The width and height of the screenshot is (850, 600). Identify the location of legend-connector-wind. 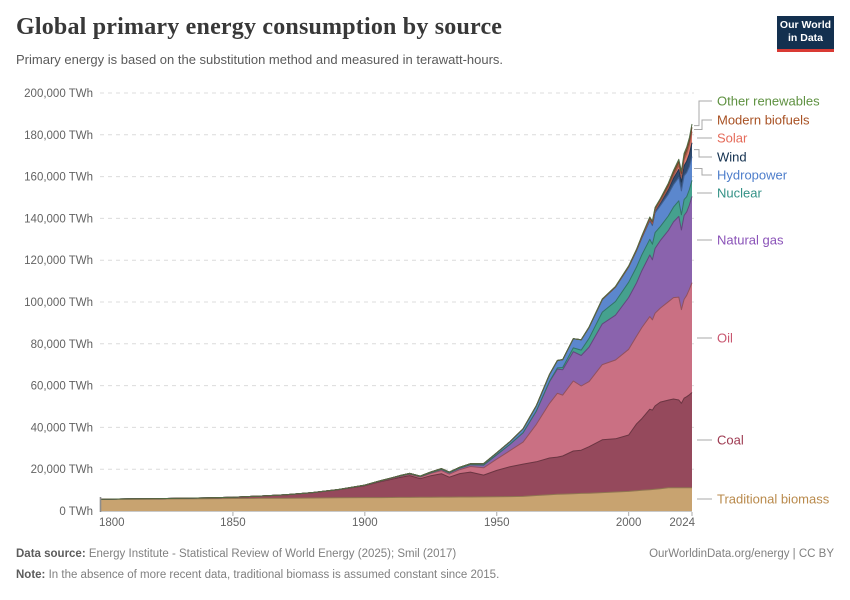
(703, 153).